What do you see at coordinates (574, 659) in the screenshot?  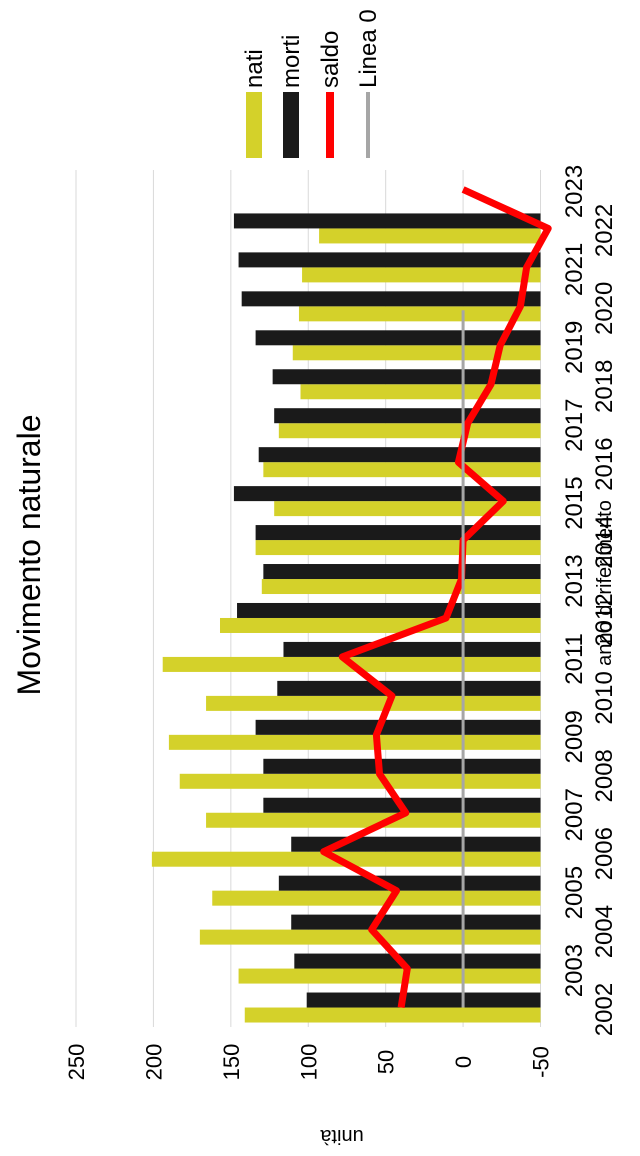 I see `x-tick-label: 2011` at bounding box center [574, 659].